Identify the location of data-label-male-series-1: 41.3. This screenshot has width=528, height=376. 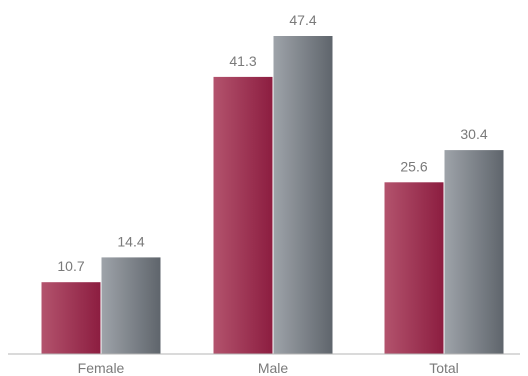
(242, 61).